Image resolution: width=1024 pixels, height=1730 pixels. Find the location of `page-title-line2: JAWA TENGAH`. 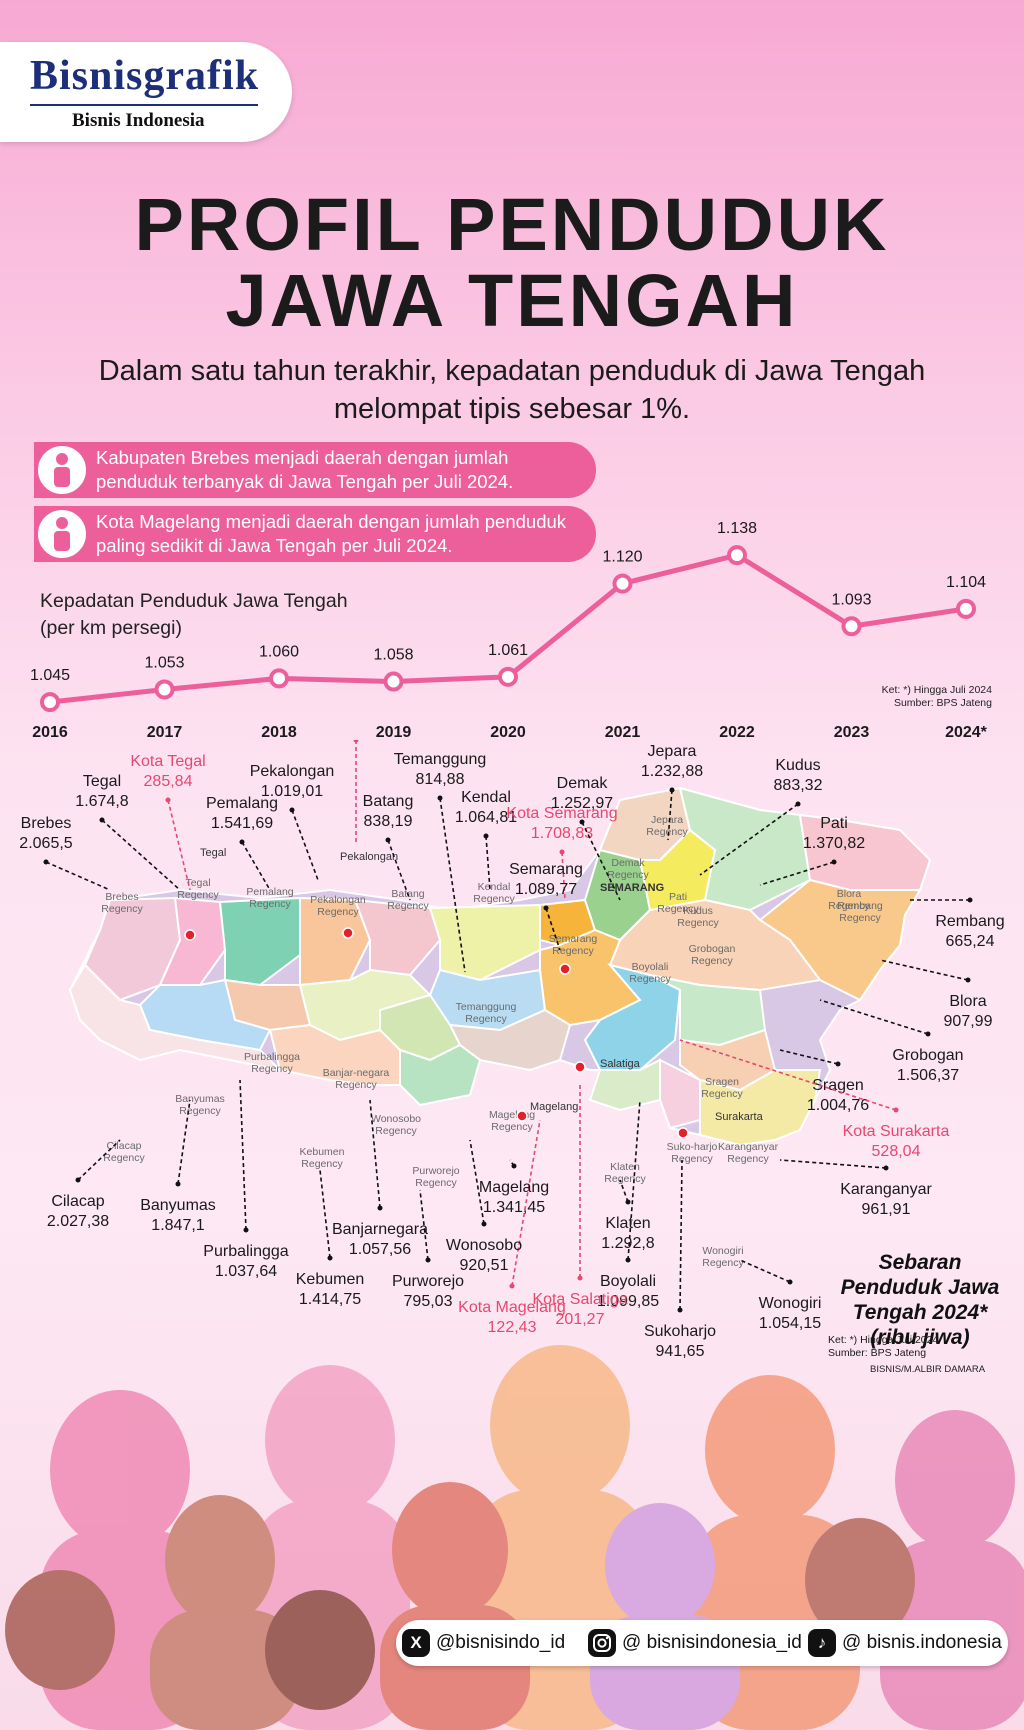

page-title-line2: JAWA TENGAH is located at coordinates (512, 300).